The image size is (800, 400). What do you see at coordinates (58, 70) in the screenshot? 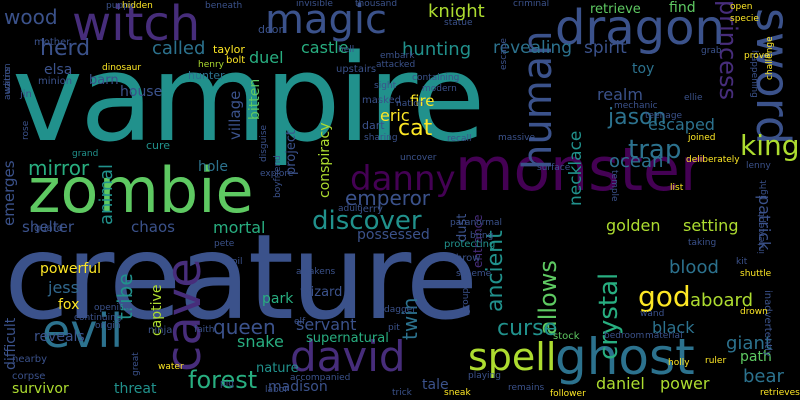
I see `word: elsa` at bounding box center [58, 70].